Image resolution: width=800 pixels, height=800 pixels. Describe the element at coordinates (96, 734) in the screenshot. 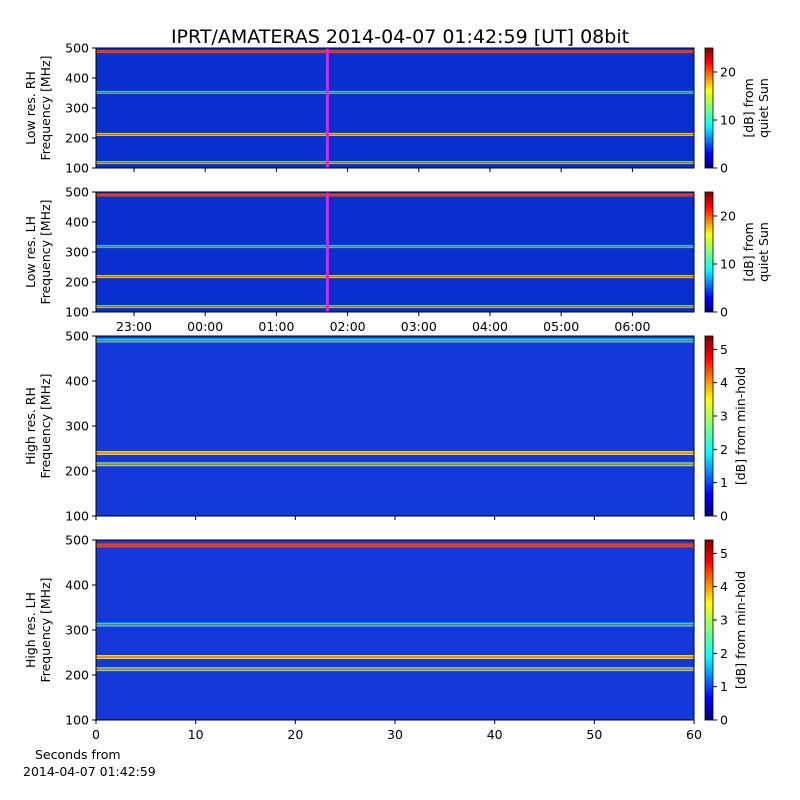

I see `xtick-label: 0` at that location.